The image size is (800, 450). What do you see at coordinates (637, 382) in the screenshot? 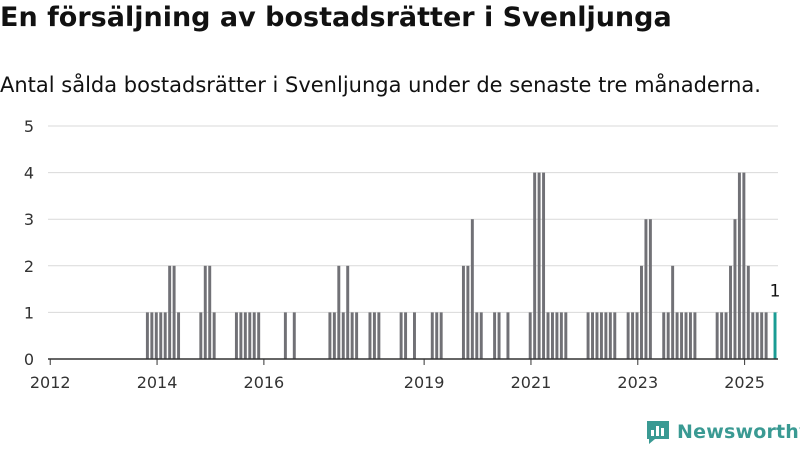
I see `x-tick-label: 2023` at bounding box center [637, 382].